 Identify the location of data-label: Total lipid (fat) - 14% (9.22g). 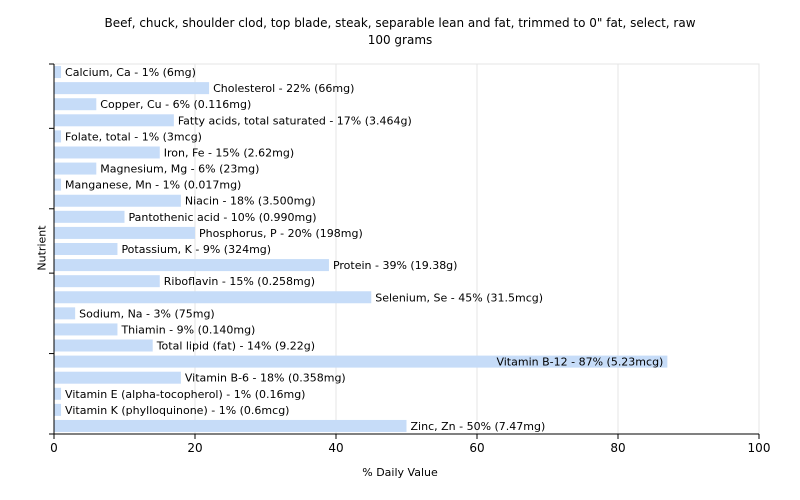
(235, 346).